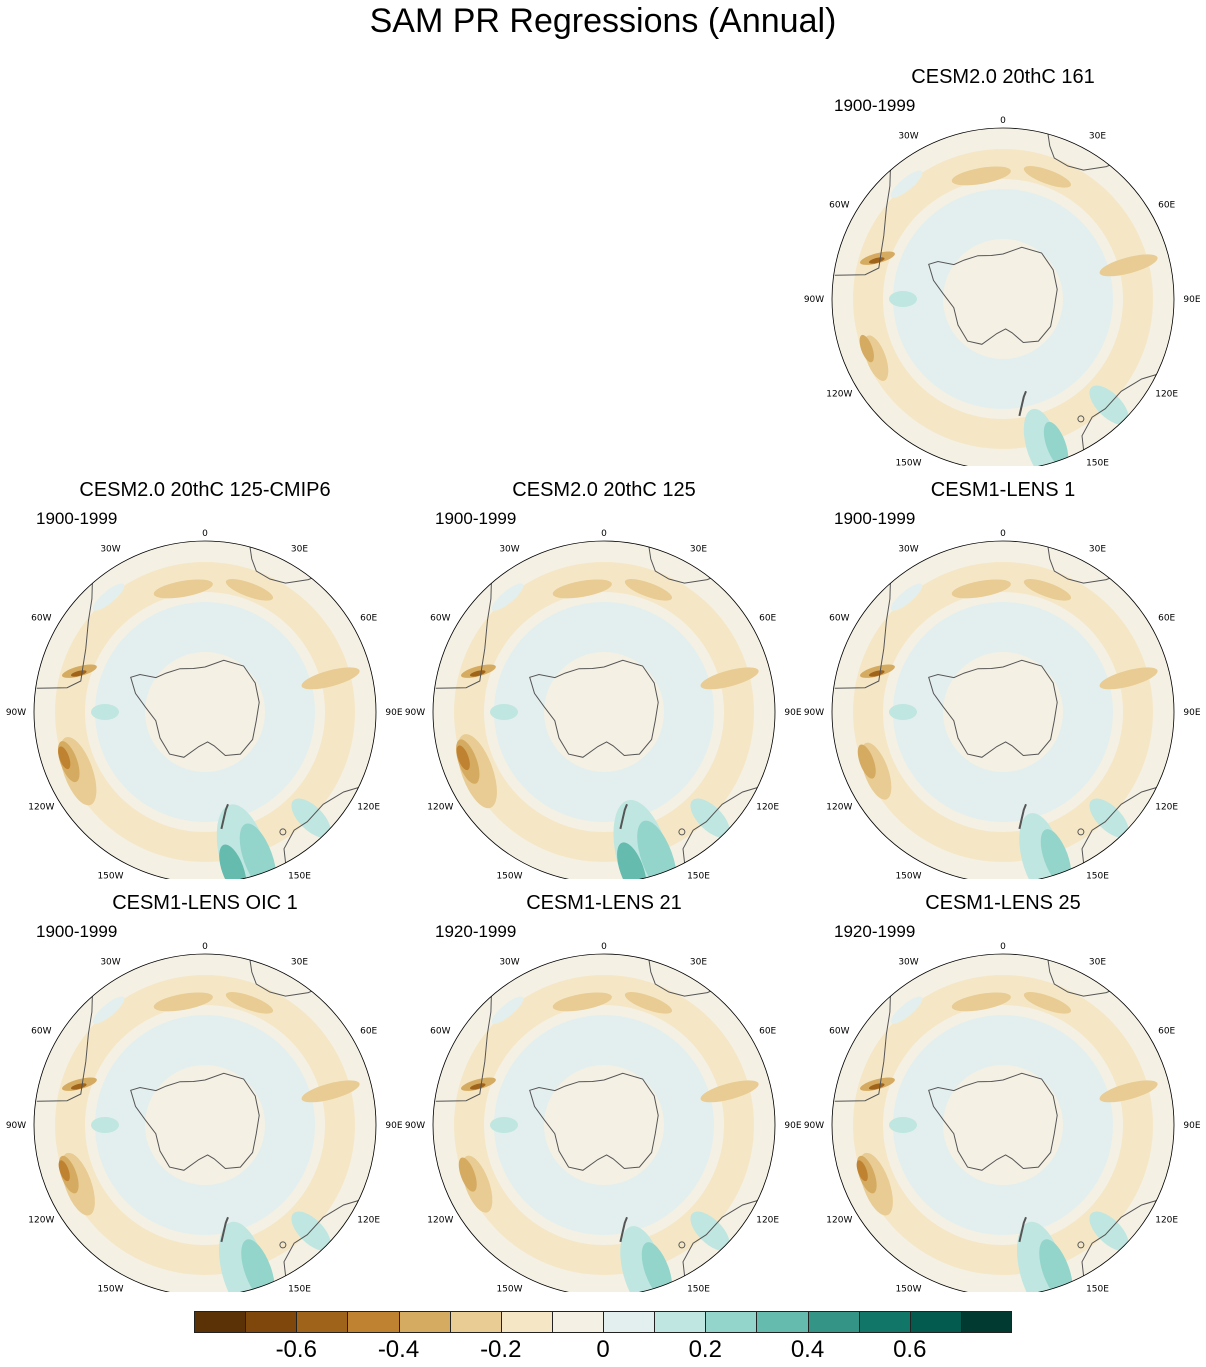  Describe the element at coordinates (1003, 77) in the screenshot. I see `panel-title: CESM2.0 20thC 161` at that location.